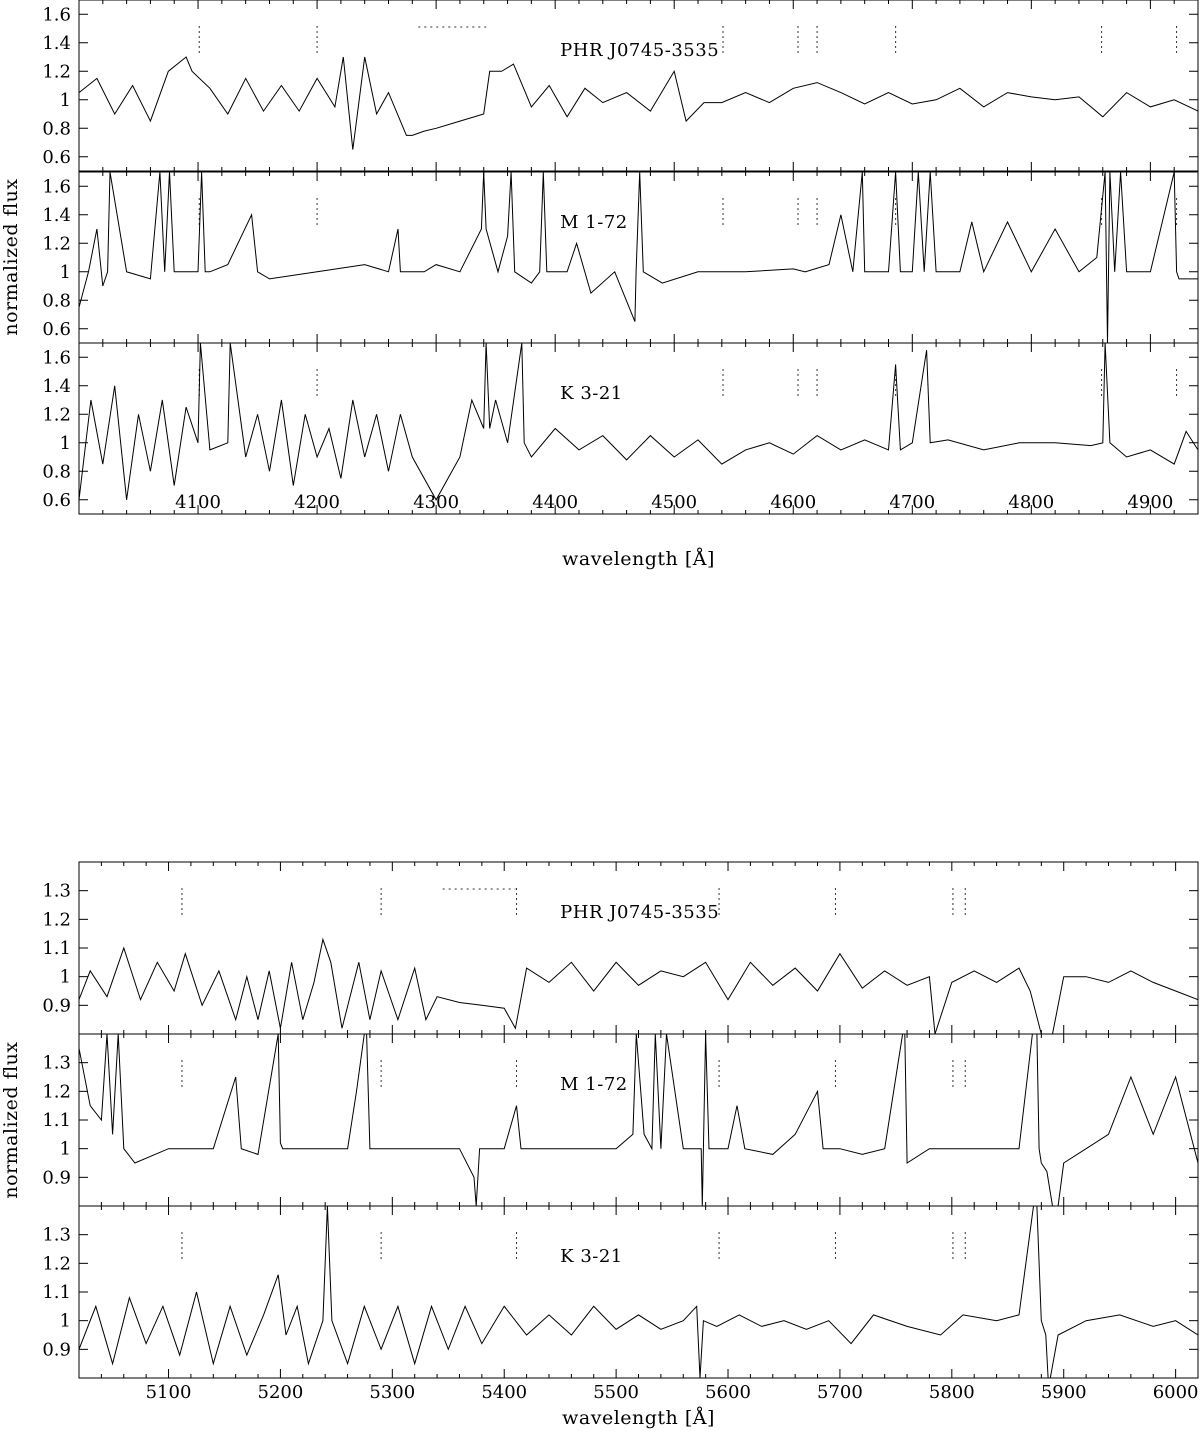  I want to click on x-tick-label: 4600, so click(793, 502).